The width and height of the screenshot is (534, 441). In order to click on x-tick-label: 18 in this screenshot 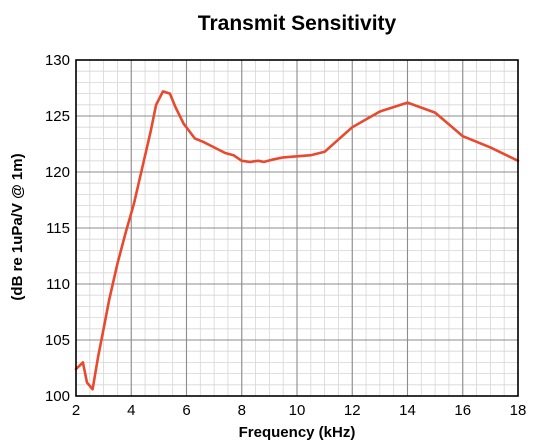, I will do `click(518, 410)`.